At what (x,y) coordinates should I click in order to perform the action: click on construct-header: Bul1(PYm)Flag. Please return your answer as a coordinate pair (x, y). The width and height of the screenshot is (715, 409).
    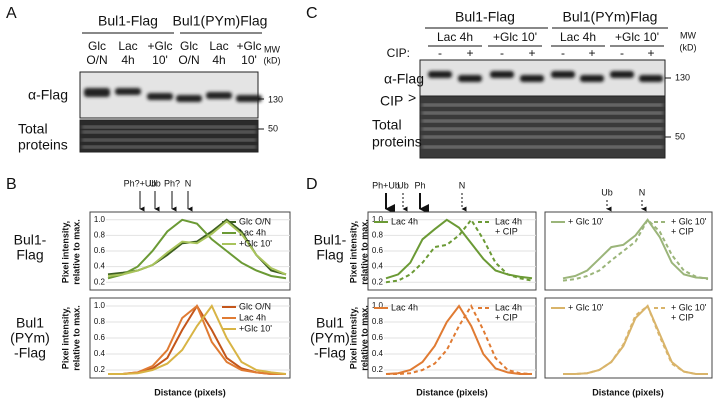
    Looking at the image, I should click on (610, 17).